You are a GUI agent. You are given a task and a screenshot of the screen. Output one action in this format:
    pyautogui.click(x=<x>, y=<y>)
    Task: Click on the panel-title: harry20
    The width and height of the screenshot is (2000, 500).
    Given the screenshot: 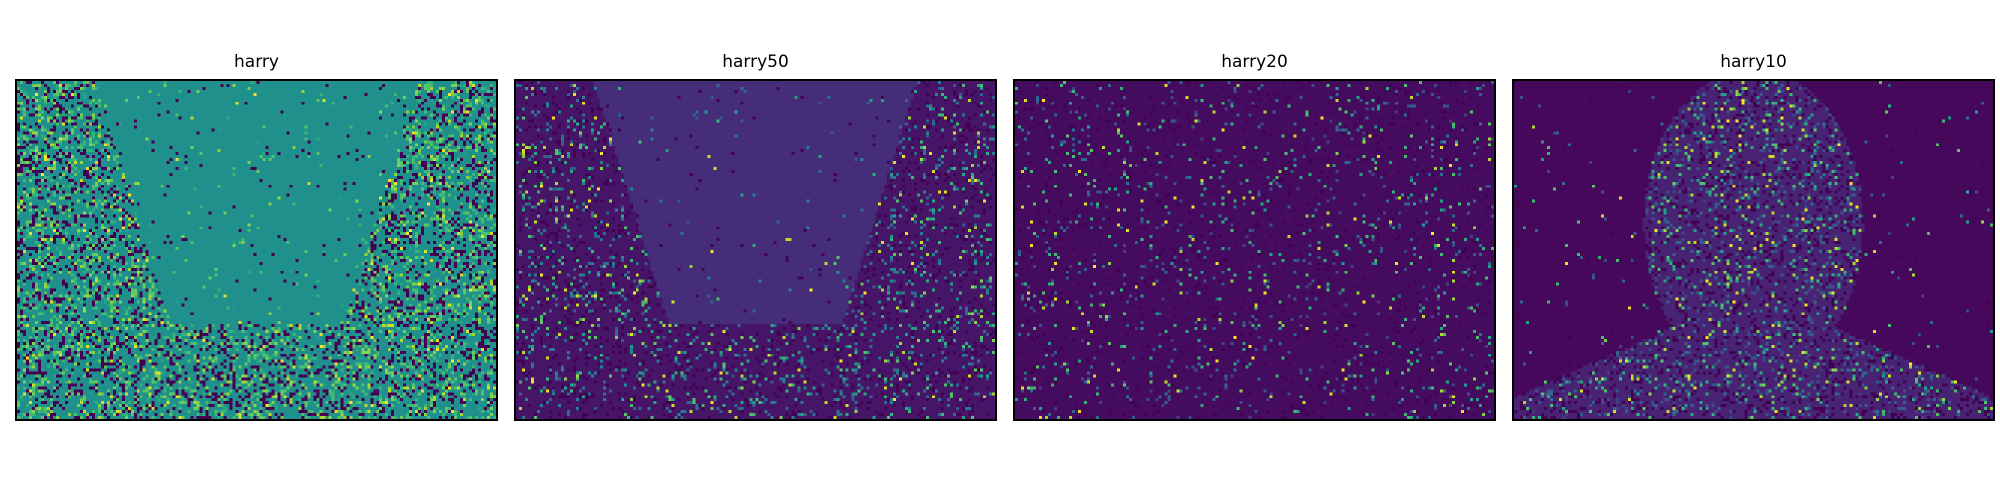 What is the action you would take?
    pyautogui.click(x=1254, y=62)
    